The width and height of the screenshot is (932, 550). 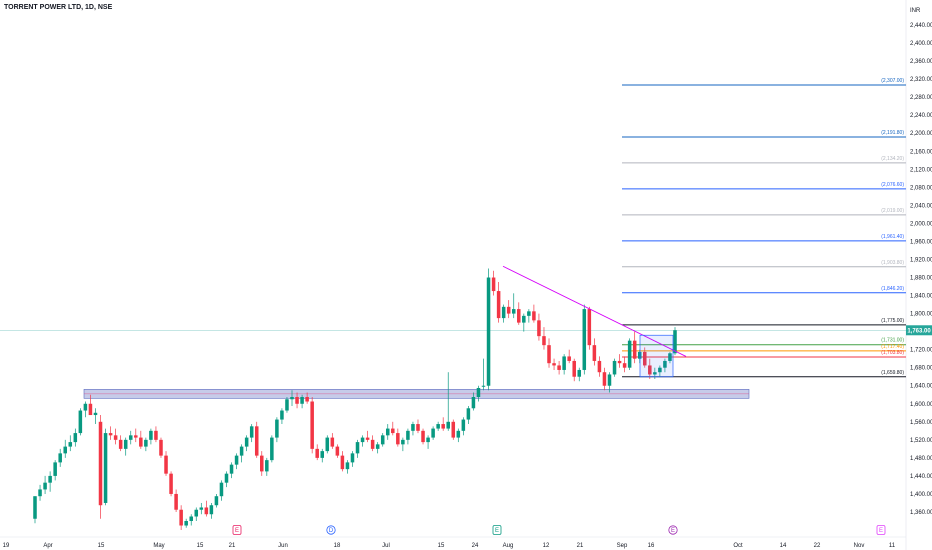 I want to click on support-zone, so click(x=416, y=394).